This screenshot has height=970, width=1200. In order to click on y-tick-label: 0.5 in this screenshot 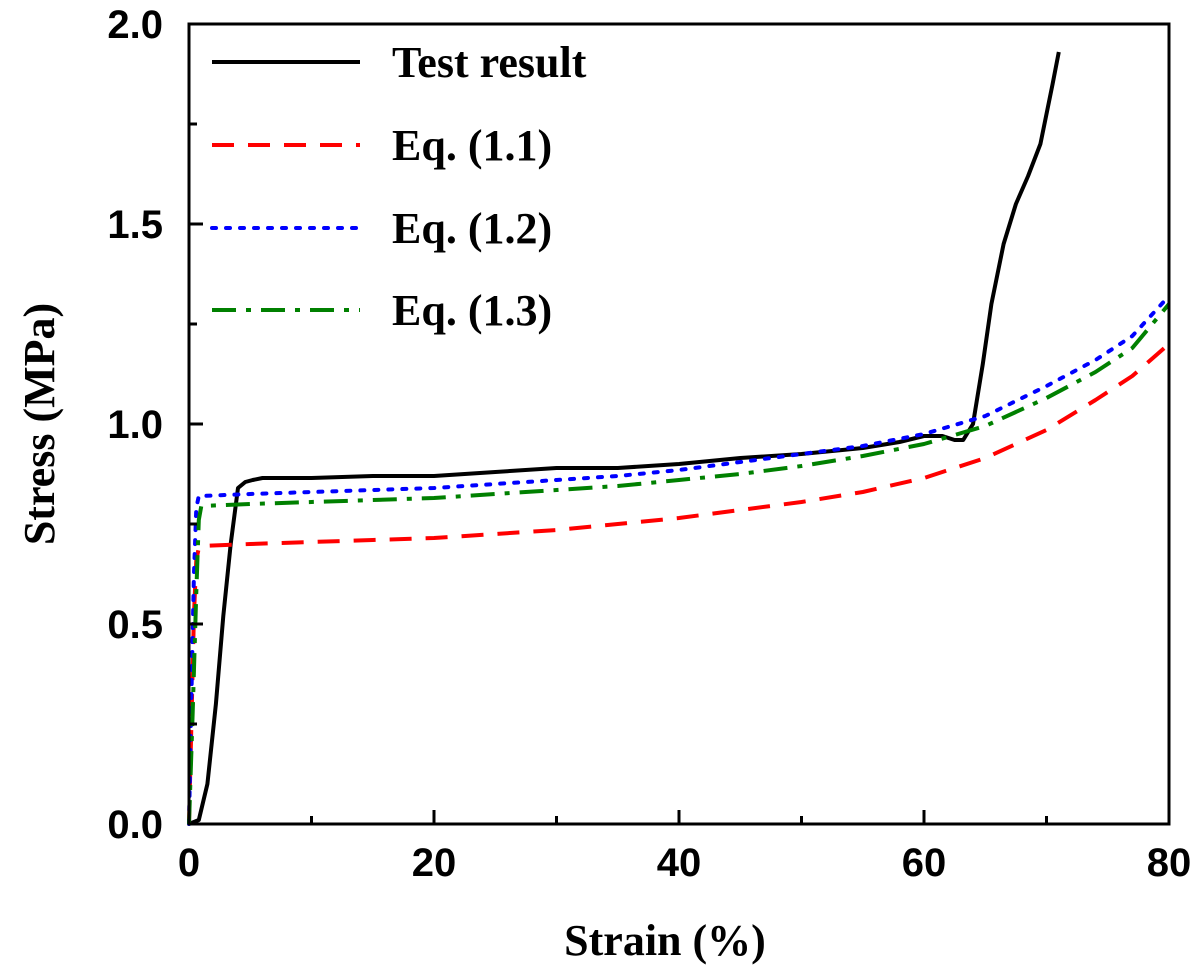, I will do `click(135, 625)`.